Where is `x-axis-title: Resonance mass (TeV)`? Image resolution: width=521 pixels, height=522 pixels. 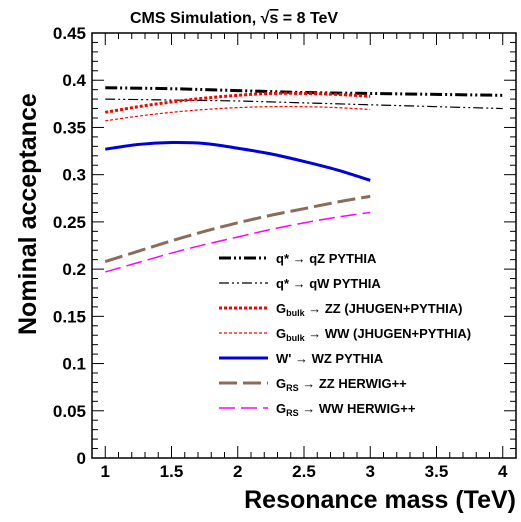
x-axis-title: Resonance mass (TeV) is located at coordinates (380, 500).